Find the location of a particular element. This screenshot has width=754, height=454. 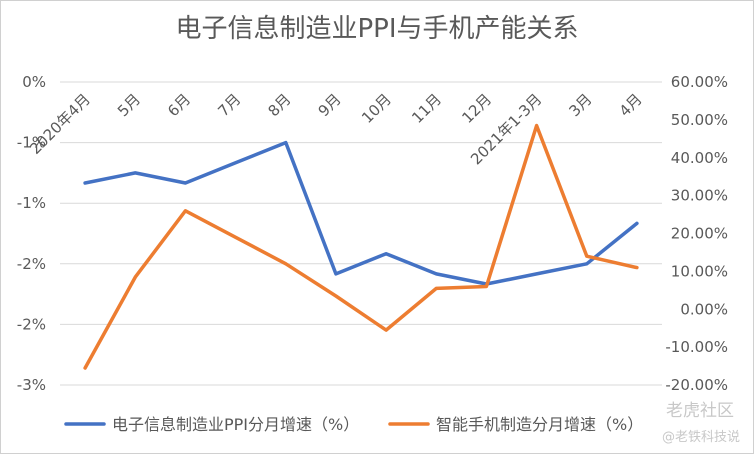

right-axis-tick-label: 60.00% is located at coordinates (699, 82).